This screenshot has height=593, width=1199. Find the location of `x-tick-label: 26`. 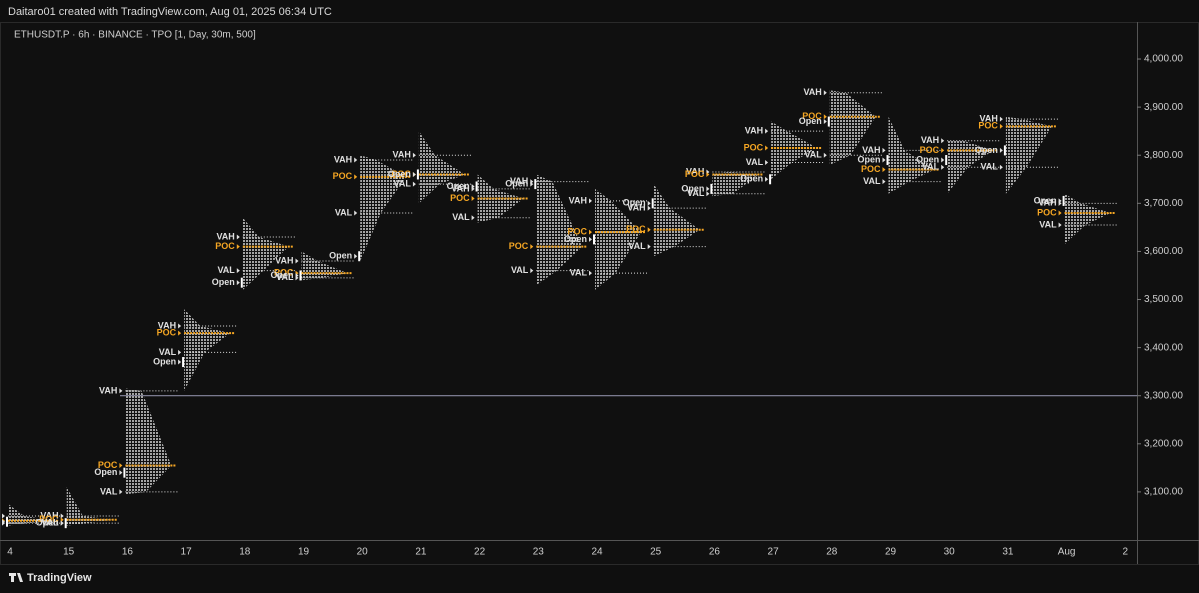

x-tick-label: 26 is located at coordinates (715, 552).